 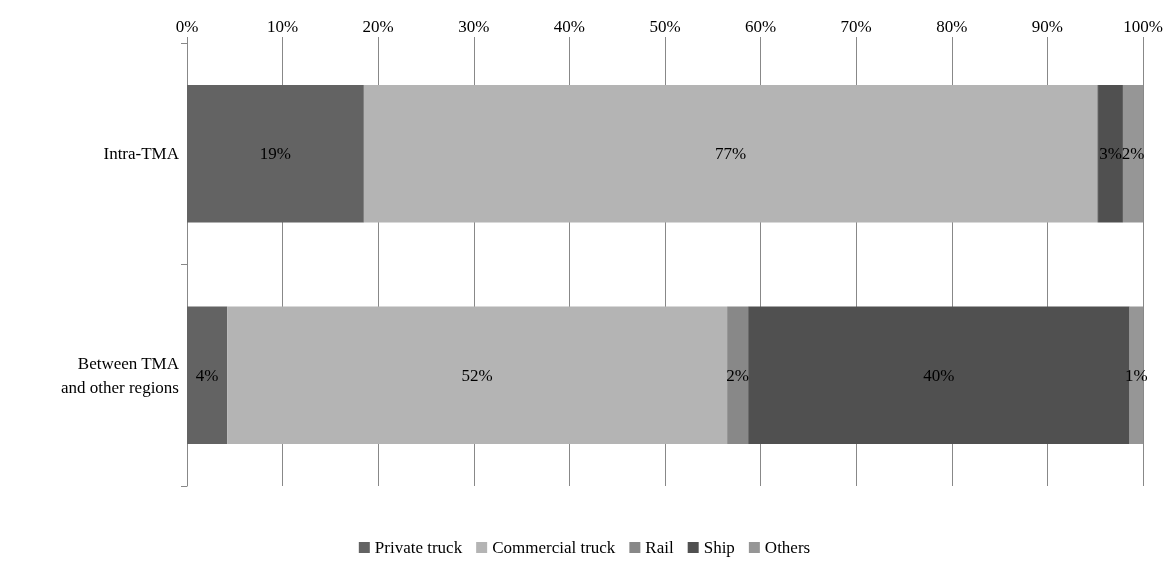 What do you see at coordinates (761, 26) in the screenshot?
I see `x-tick-label: 60%` at bounding box center [761, 26].